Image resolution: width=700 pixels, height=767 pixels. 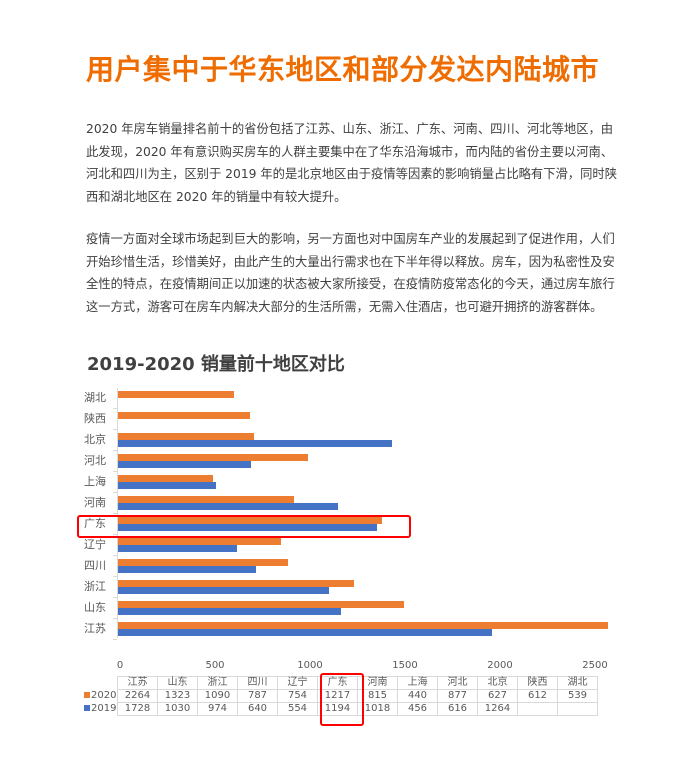 What do you see at coordinates (417, 709) in the screenshot?
I see `data-table-cell: 456` at bounding box center [417, 709].